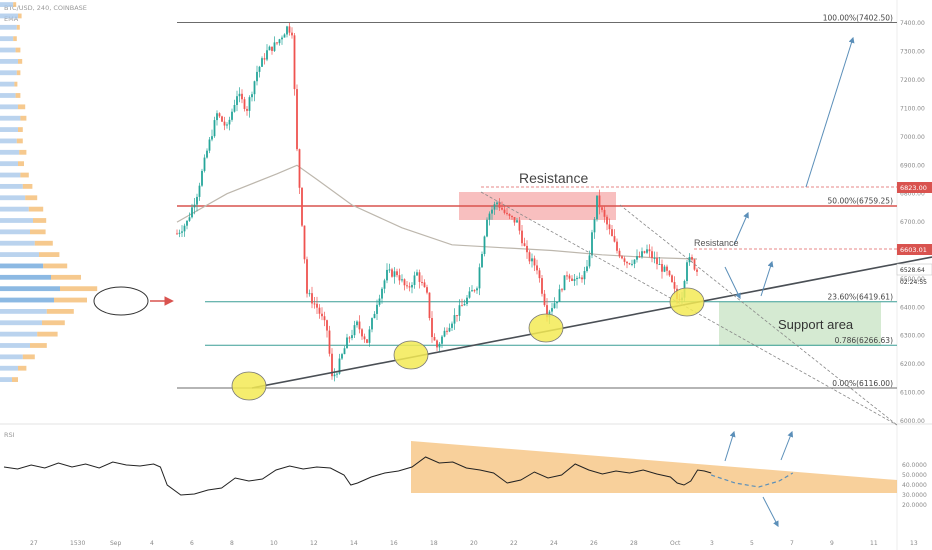 This screenshot has width=932, height=550. I want to click on rsi-tick-label: 20.0000, so click(914, 505).